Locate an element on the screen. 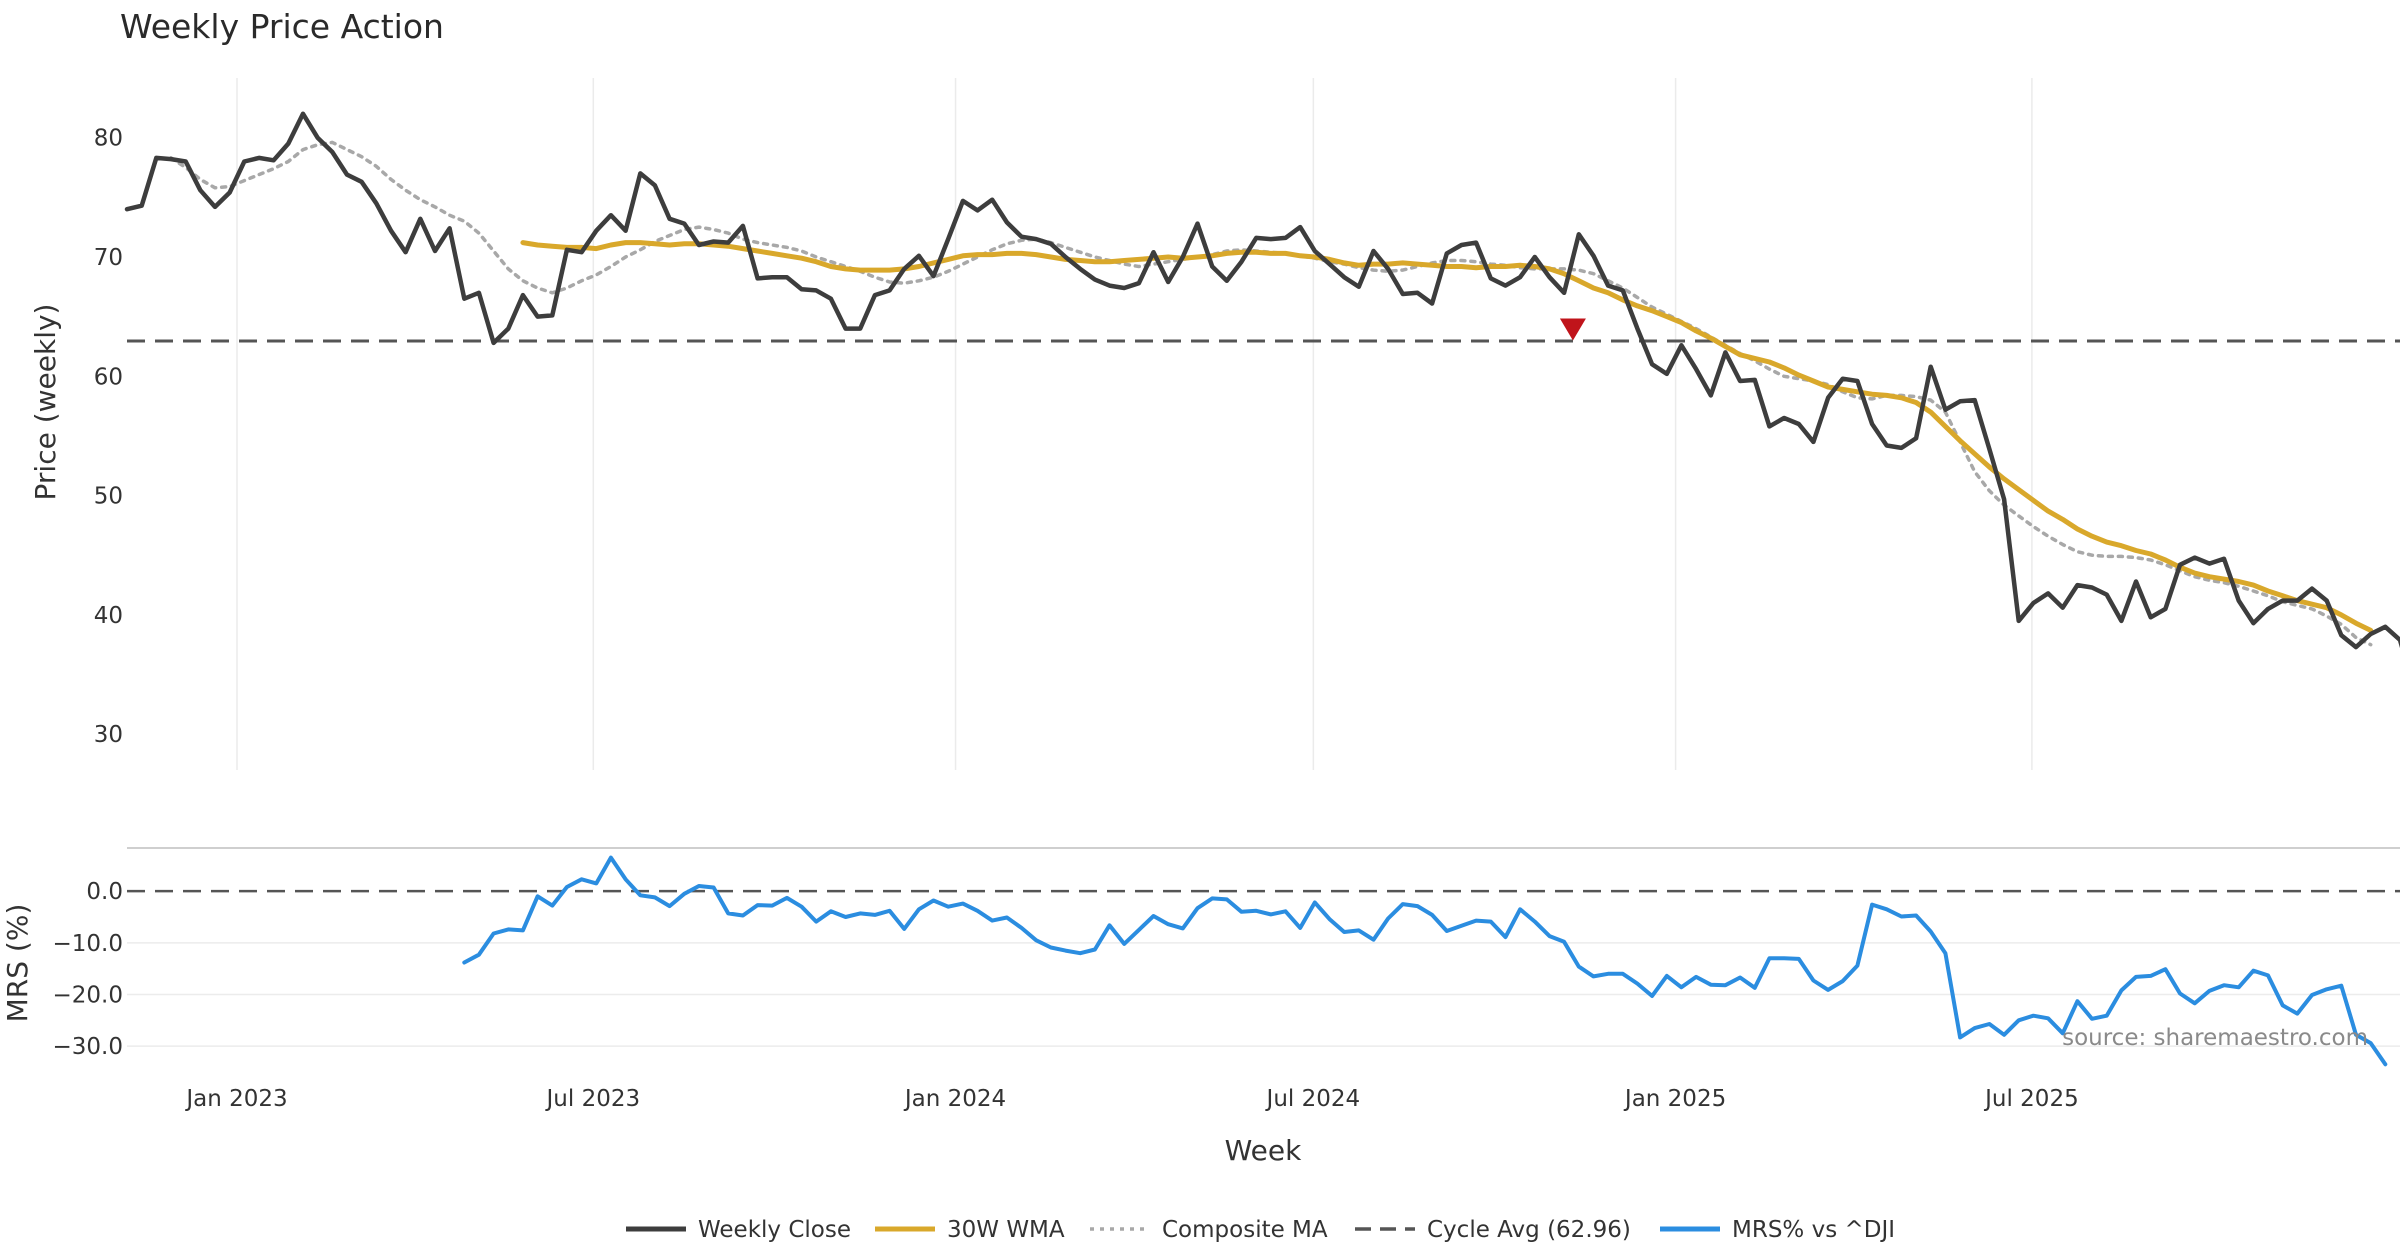  chart-title: Weekly Price Action is located at coordinates (282, 26).